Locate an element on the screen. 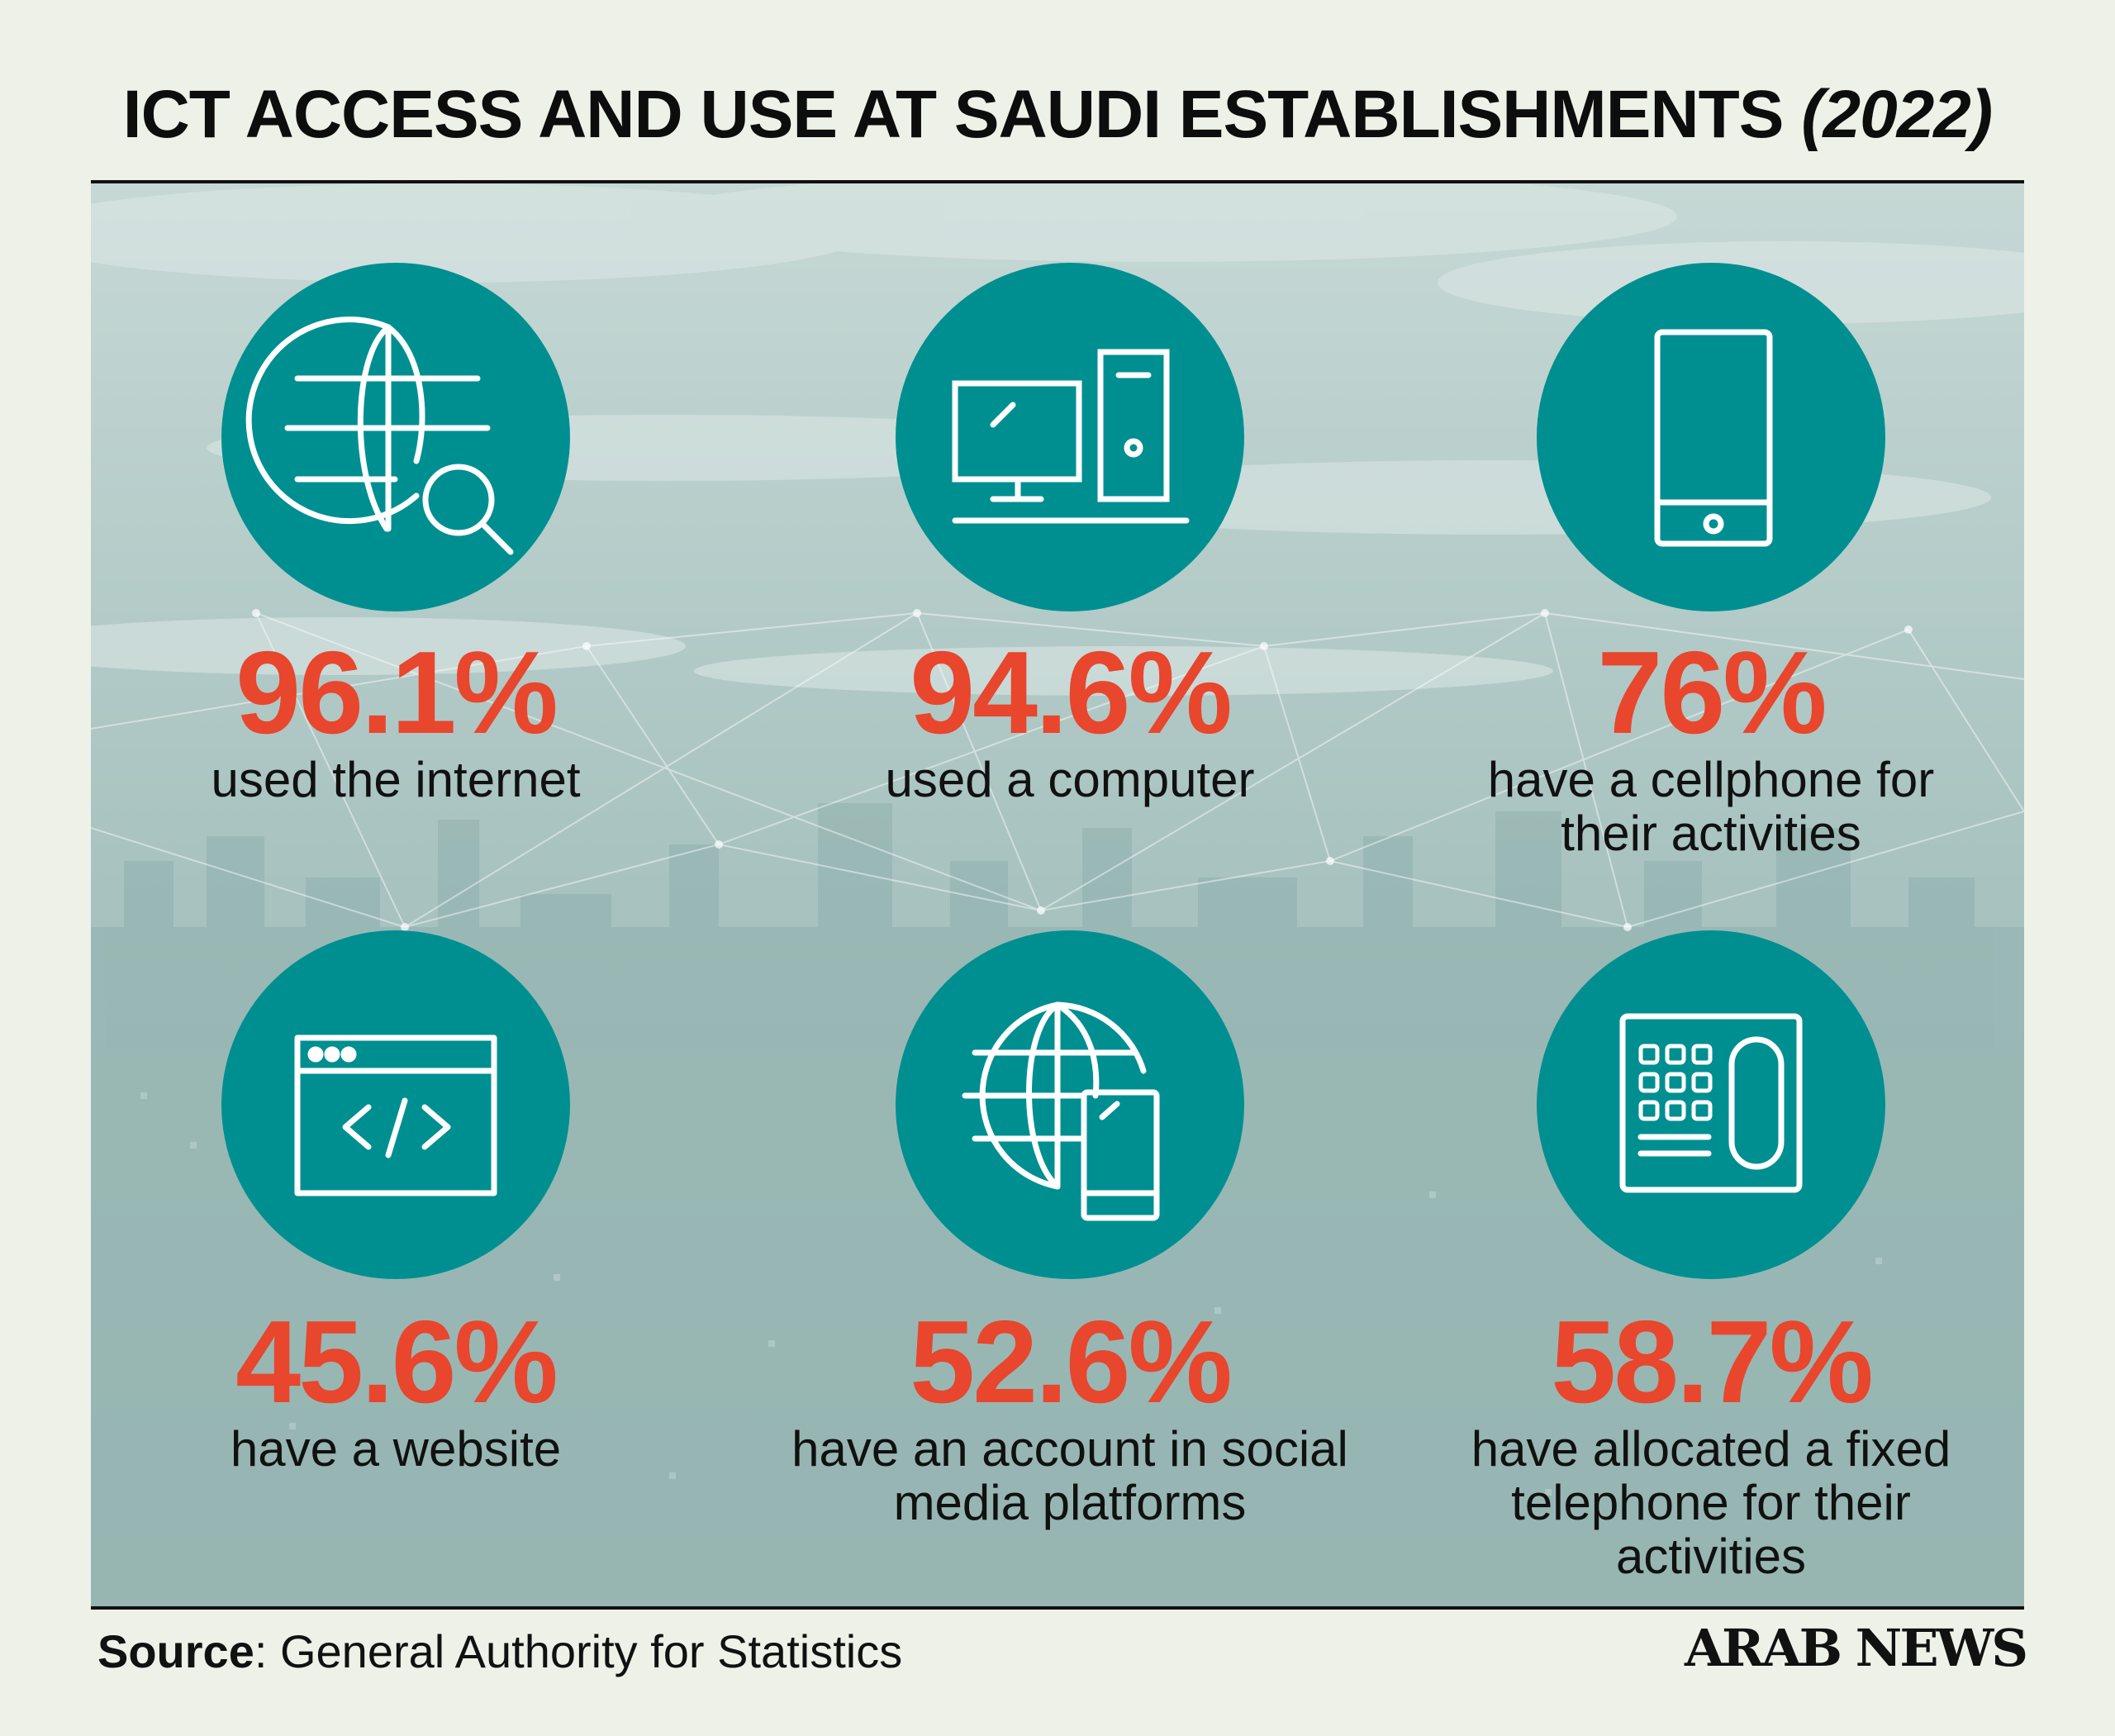 The width and height of the screenshot is (2115, 1736). stat-value: 76% is located at coordinates (1712, 693).